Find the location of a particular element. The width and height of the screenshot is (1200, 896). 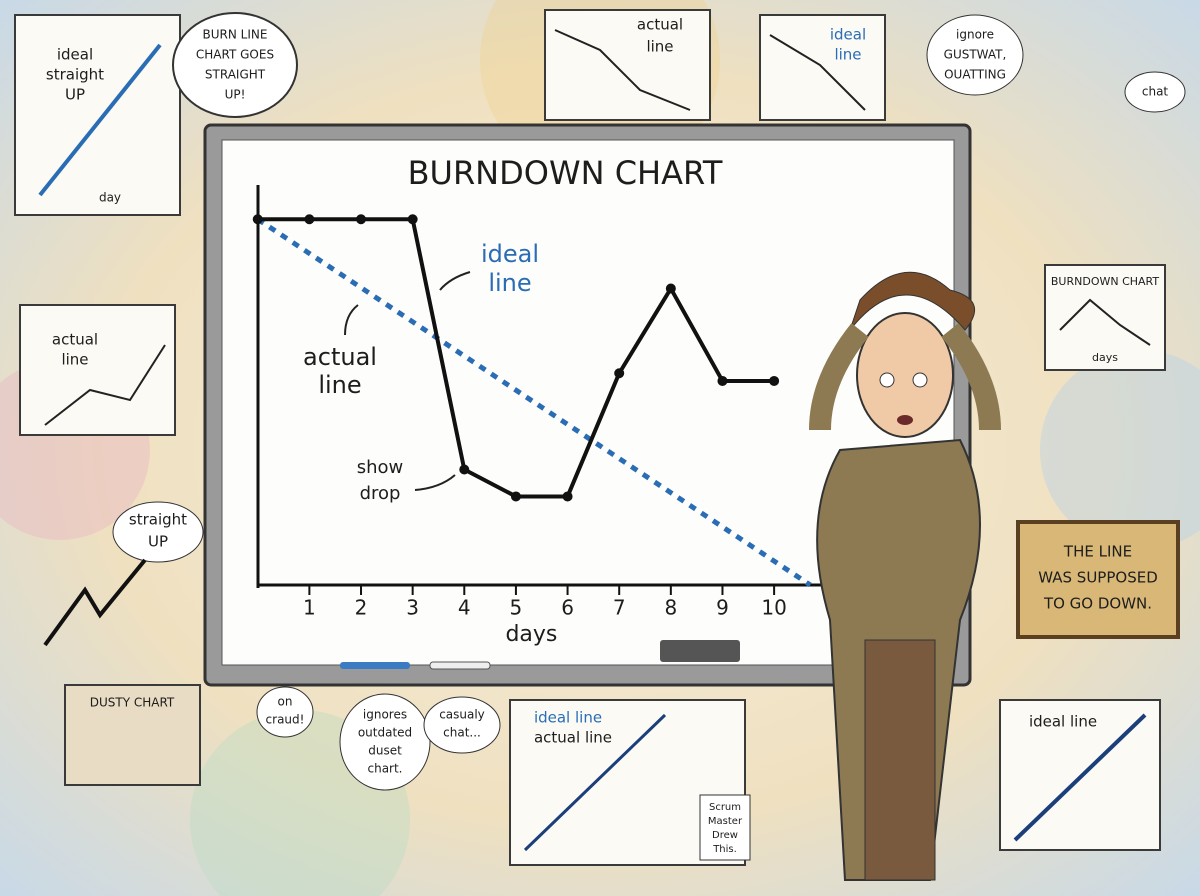

note: Master is located at coordinates (725, 821).